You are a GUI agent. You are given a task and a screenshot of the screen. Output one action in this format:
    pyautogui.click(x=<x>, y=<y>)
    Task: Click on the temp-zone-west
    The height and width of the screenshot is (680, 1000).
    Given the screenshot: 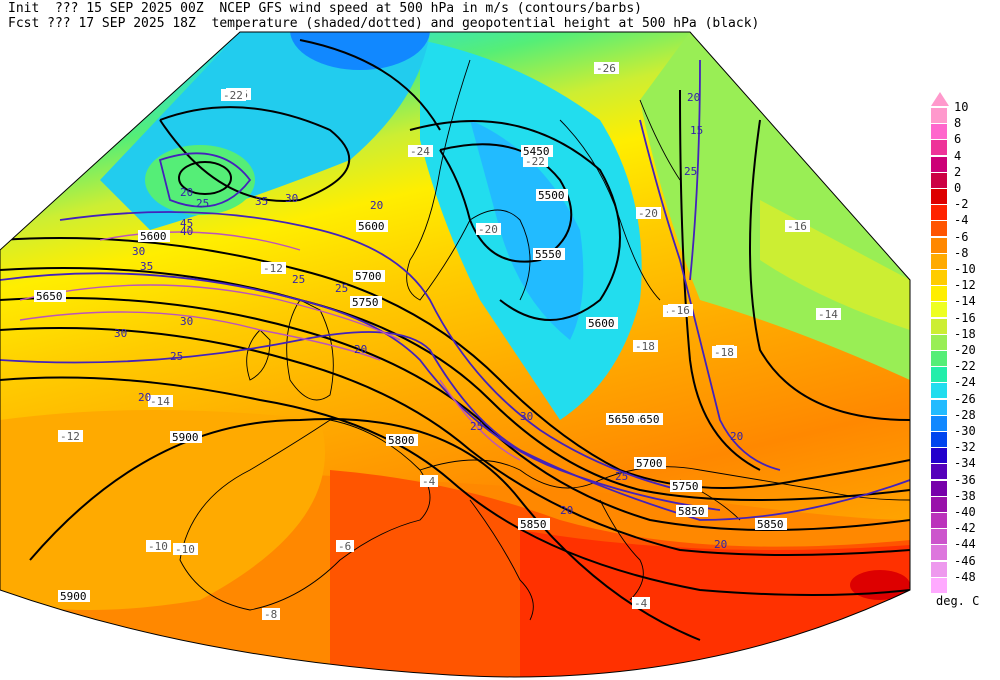 What is the action you would take?
    pyautogui.click(x=162, y=510)
    